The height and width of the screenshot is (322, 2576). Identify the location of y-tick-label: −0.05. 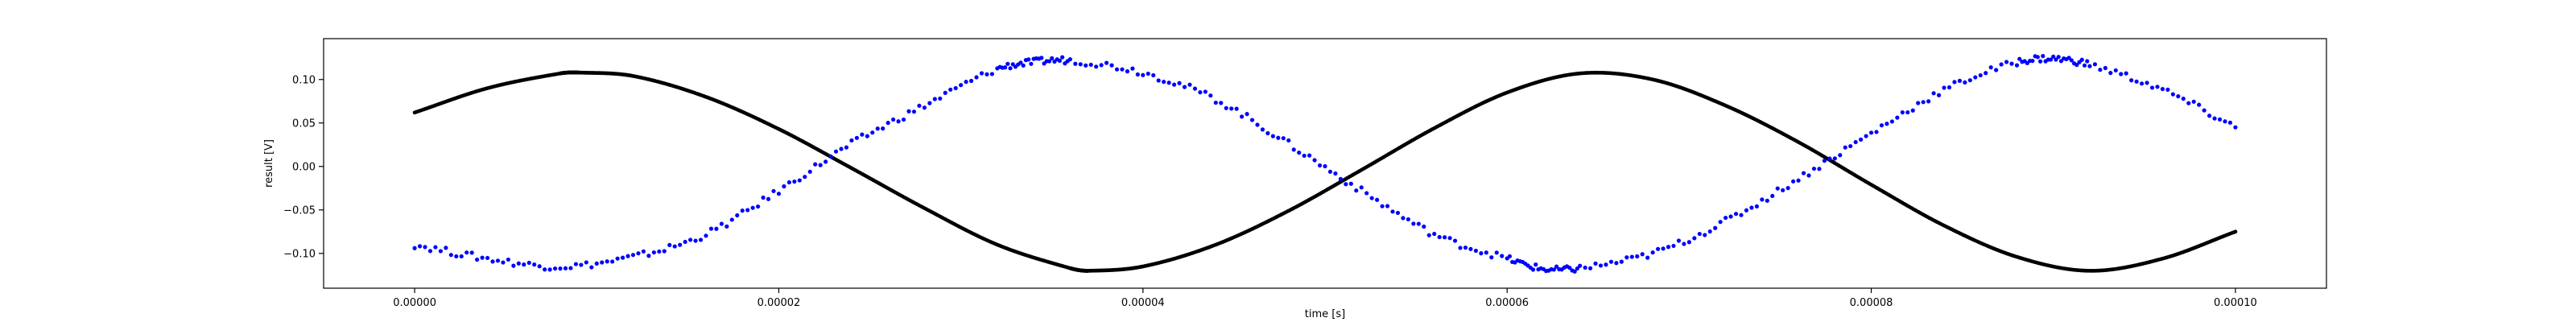
(299, 211).